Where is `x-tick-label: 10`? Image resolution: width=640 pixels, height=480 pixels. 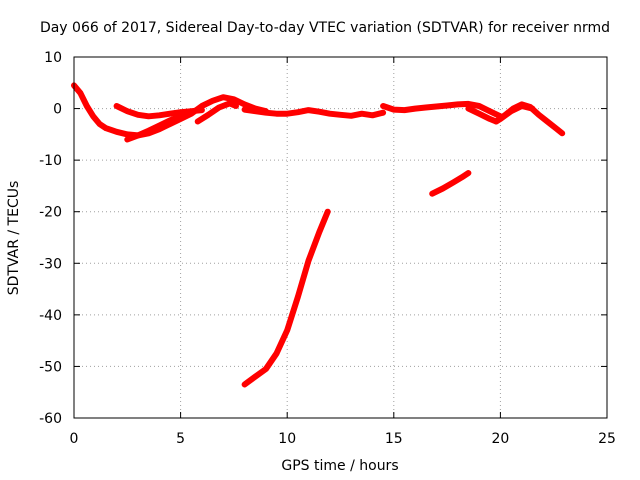 x-tick-label: 10 is located at coordinates (287, 439).